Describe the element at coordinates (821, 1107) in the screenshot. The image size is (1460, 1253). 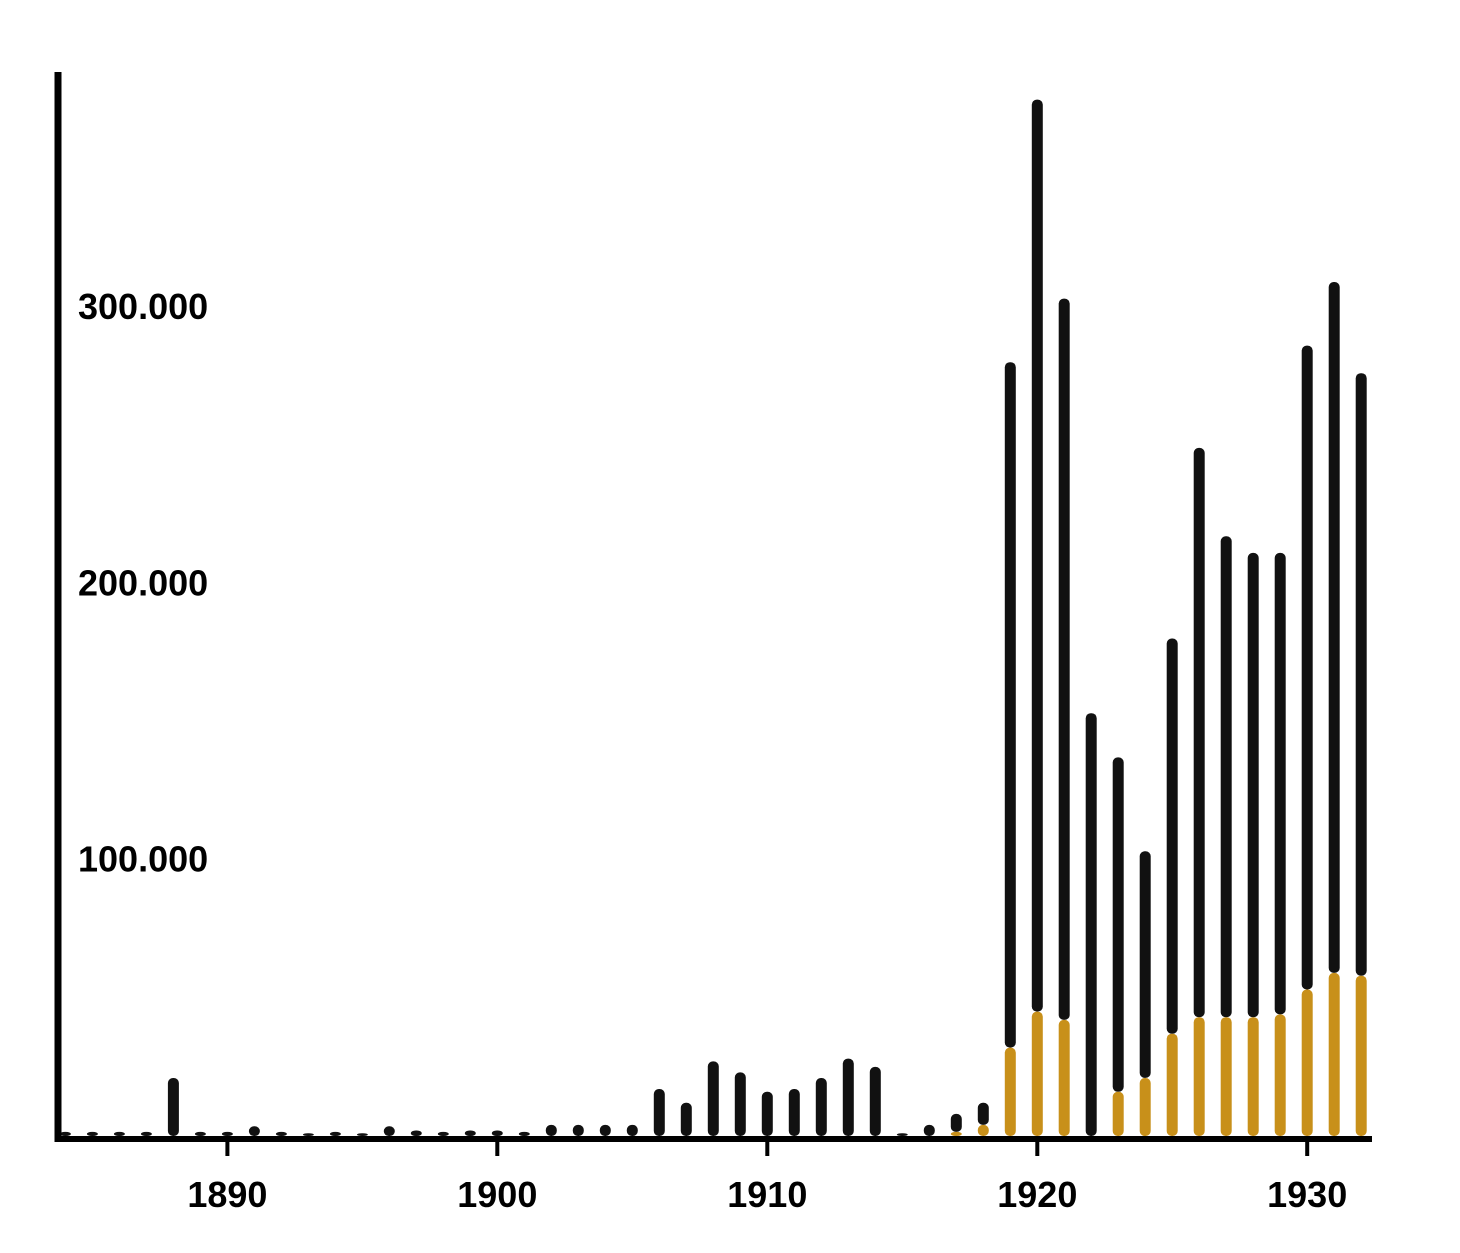
I see `bar-total-1912` at that location.